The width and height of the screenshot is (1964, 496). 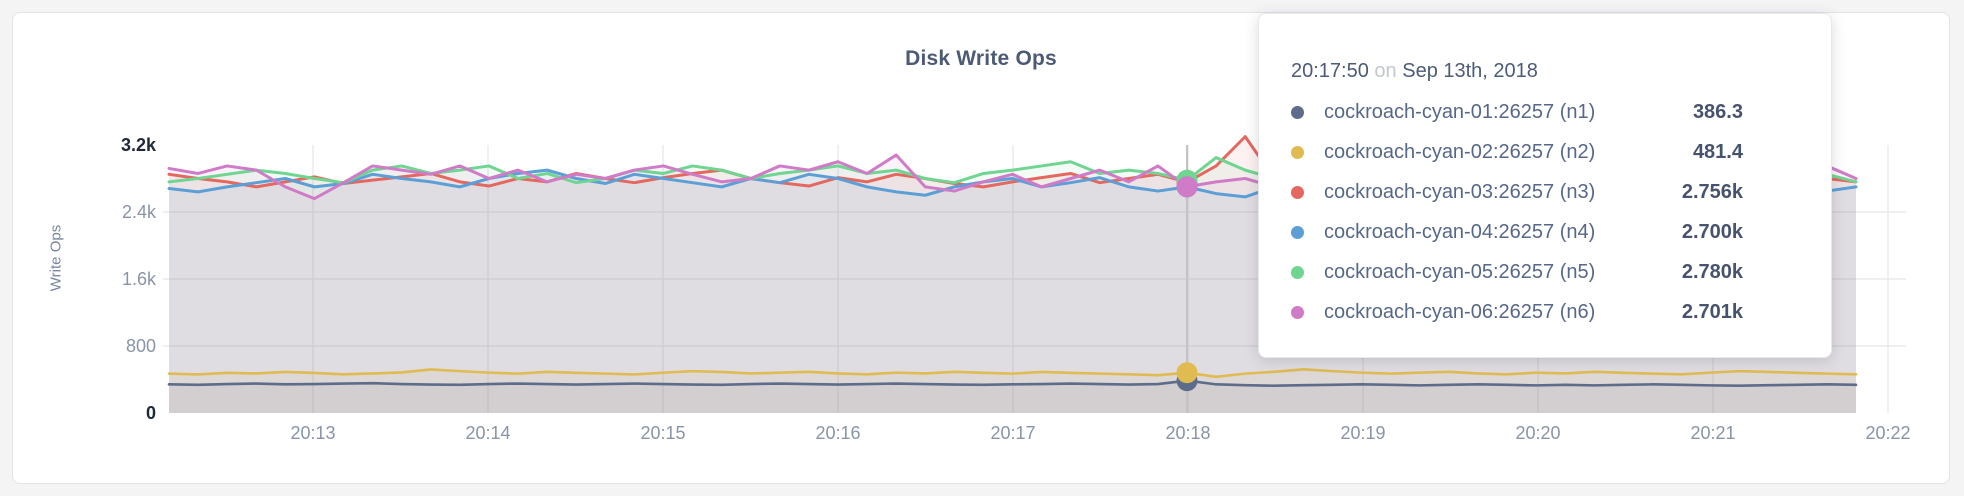 I want to click on series-value: 386.3, so click(x=1717, y=111).